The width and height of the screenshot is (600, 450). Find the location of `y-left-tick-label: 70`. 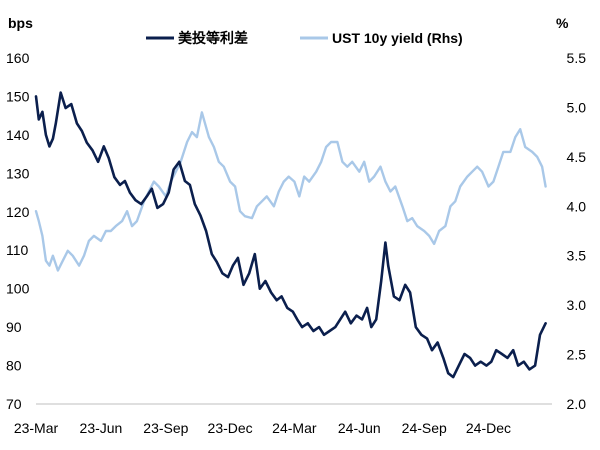

y-left-tick-label: 70 is located at coordinates (14, 404).